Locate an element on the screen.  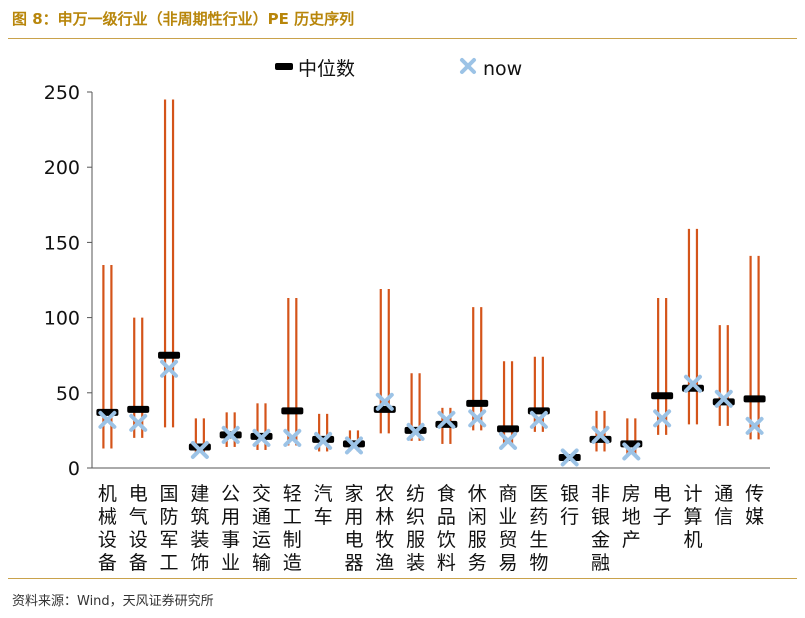
category-label-char: 银 is located at coordinates (600, 517).